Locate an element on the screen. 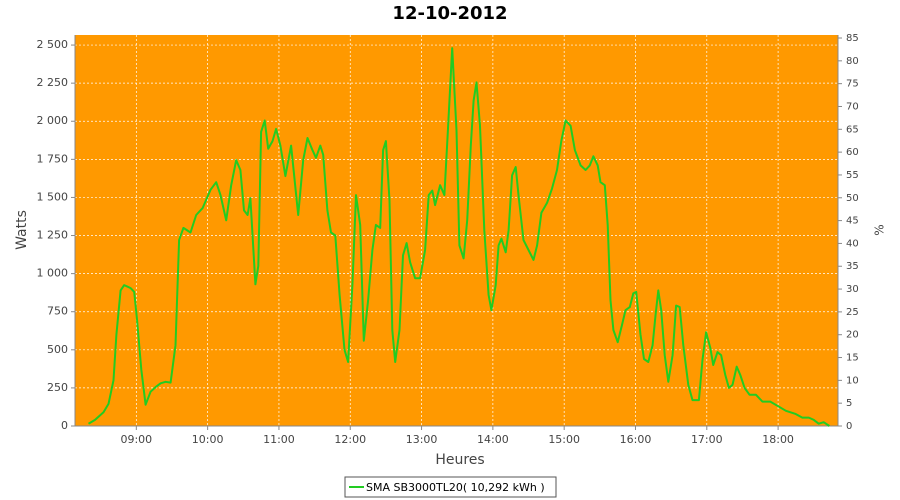 The height and width of the screenshot is (500, 900). y2-tick-label: 40 is located at coordinates (852, 243).